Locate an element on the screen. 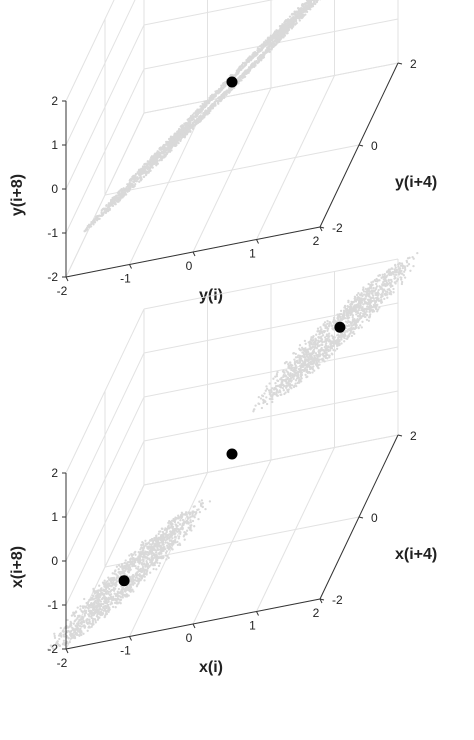  grid-line is located at coordinates (271, 88).